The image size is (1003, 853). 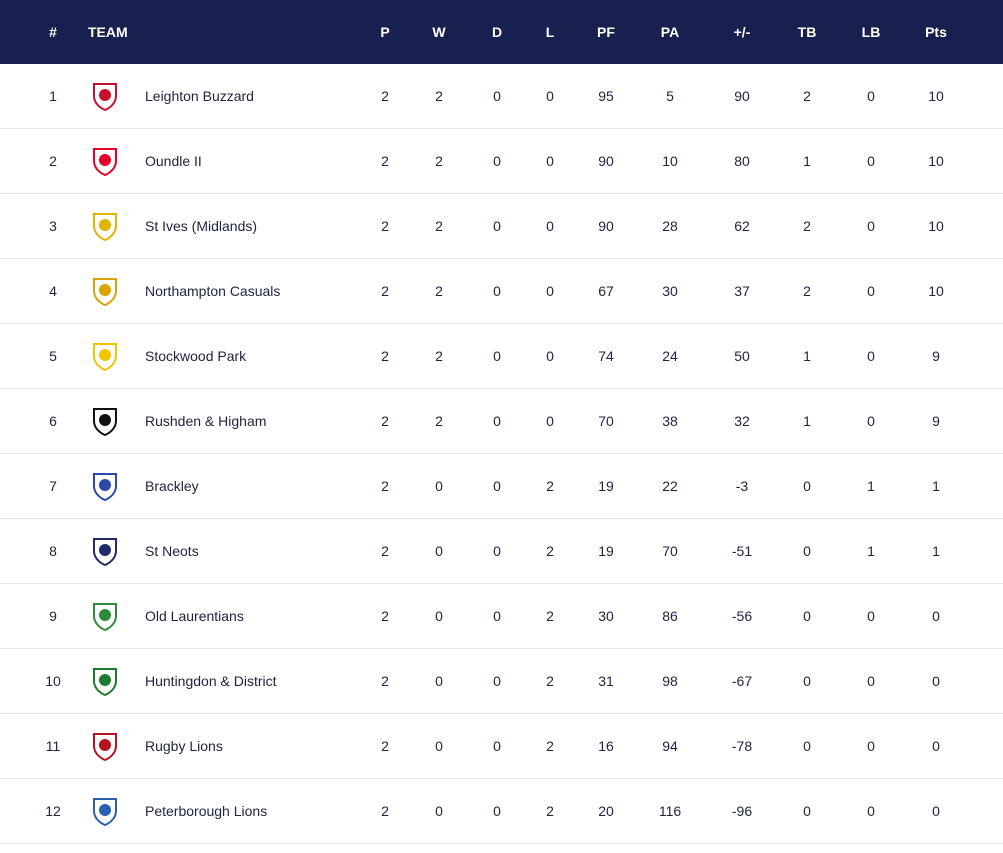 I want to click on position-cell: 12, so click(x=53, y=811).